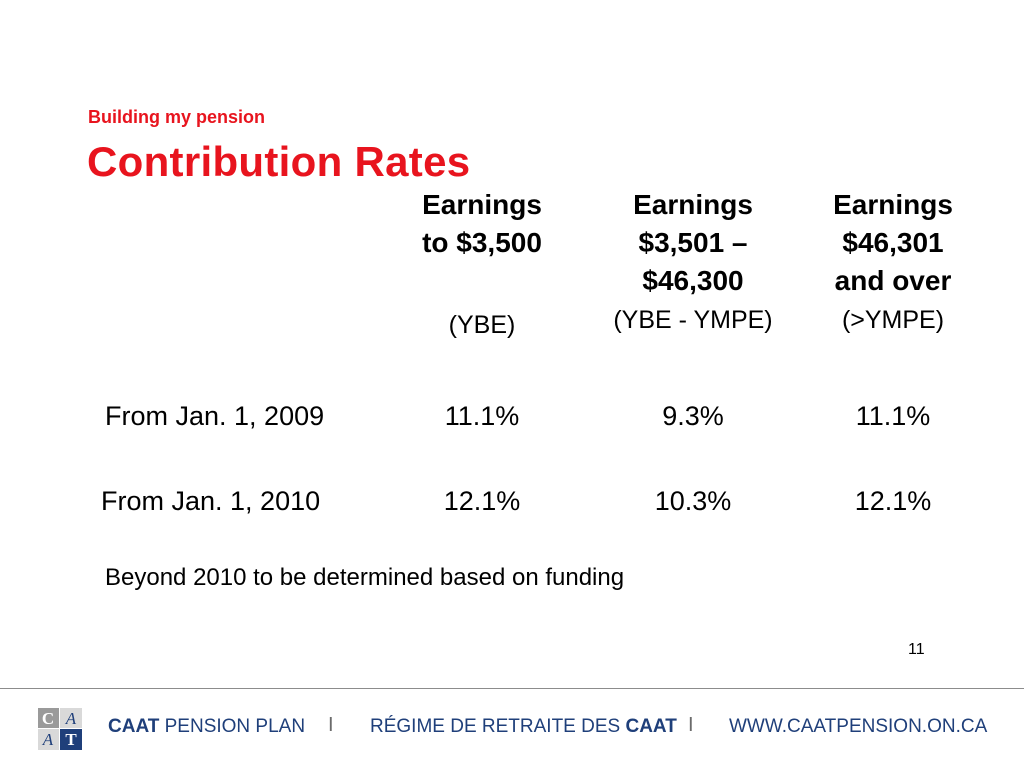 Image resolution: width=1024 pixels, height=768 pixels. What do you see at coordinates (893, 280) in the screenshot?
I see `column-header-3-line-3: and over` at bounding box center [893, 280].